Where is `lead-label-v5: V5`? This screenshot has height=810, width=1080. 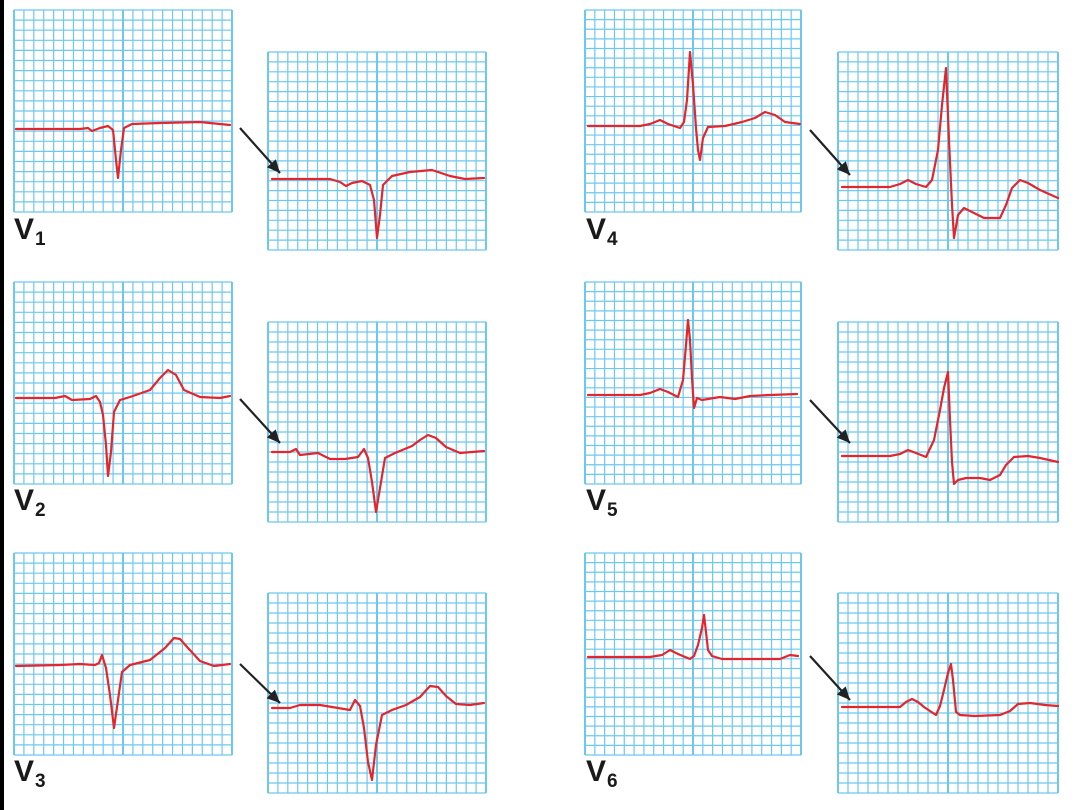 lead-label-v5: V5 is located at coordinates (602, 502).